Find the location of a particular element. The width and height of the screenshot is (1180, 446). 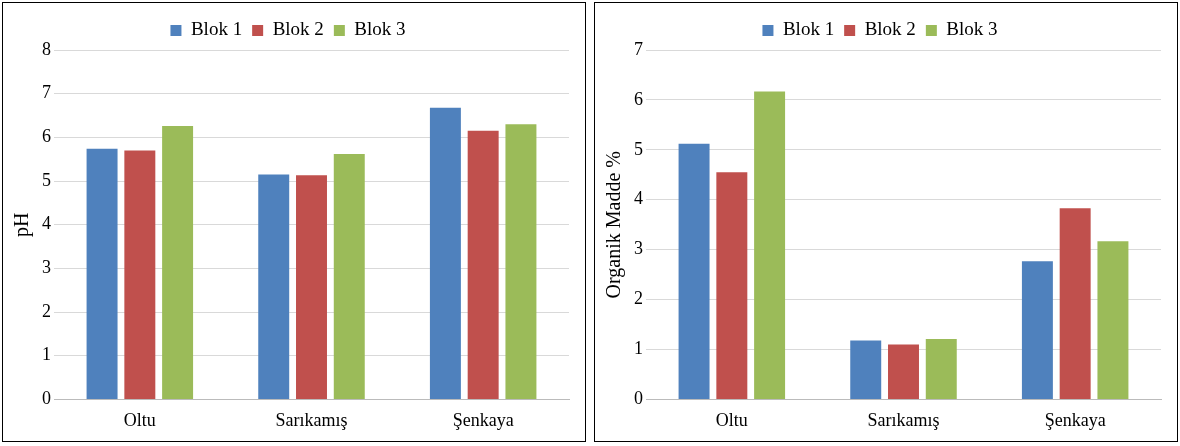

y-axis-title: pH is located at coordinates (22, 224).